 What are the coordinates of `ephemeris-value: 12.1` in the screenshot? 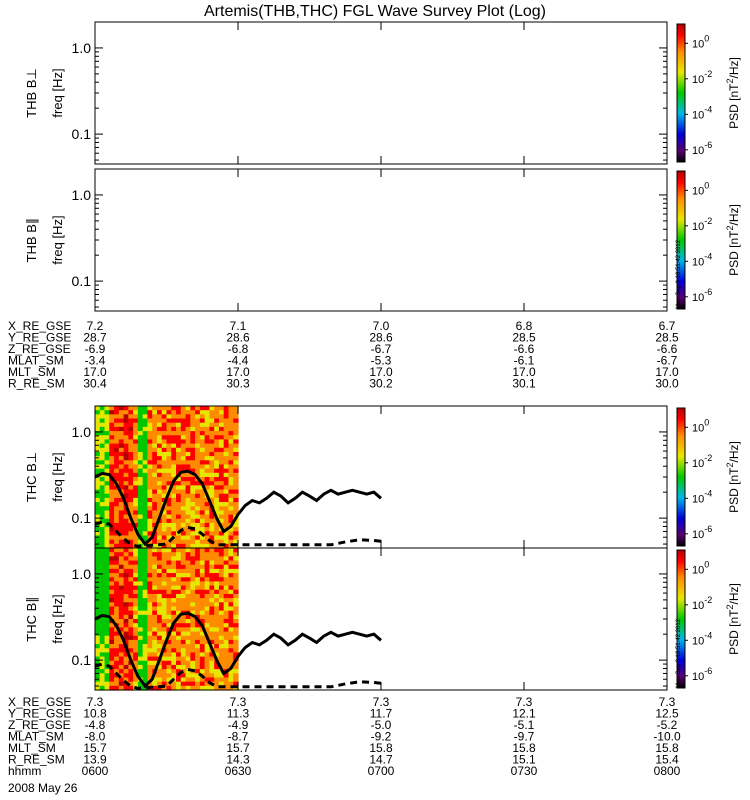 It's located at (524, 714).